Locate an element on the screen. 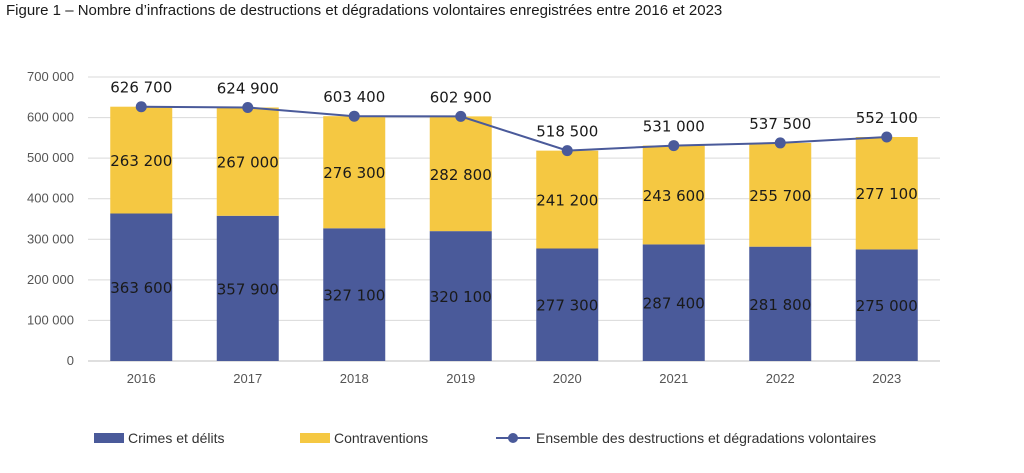 The width and height of the screenshot is (1024, 473). bar-label-crimes-delits: 281 800 is located at coordinates (780, 305).